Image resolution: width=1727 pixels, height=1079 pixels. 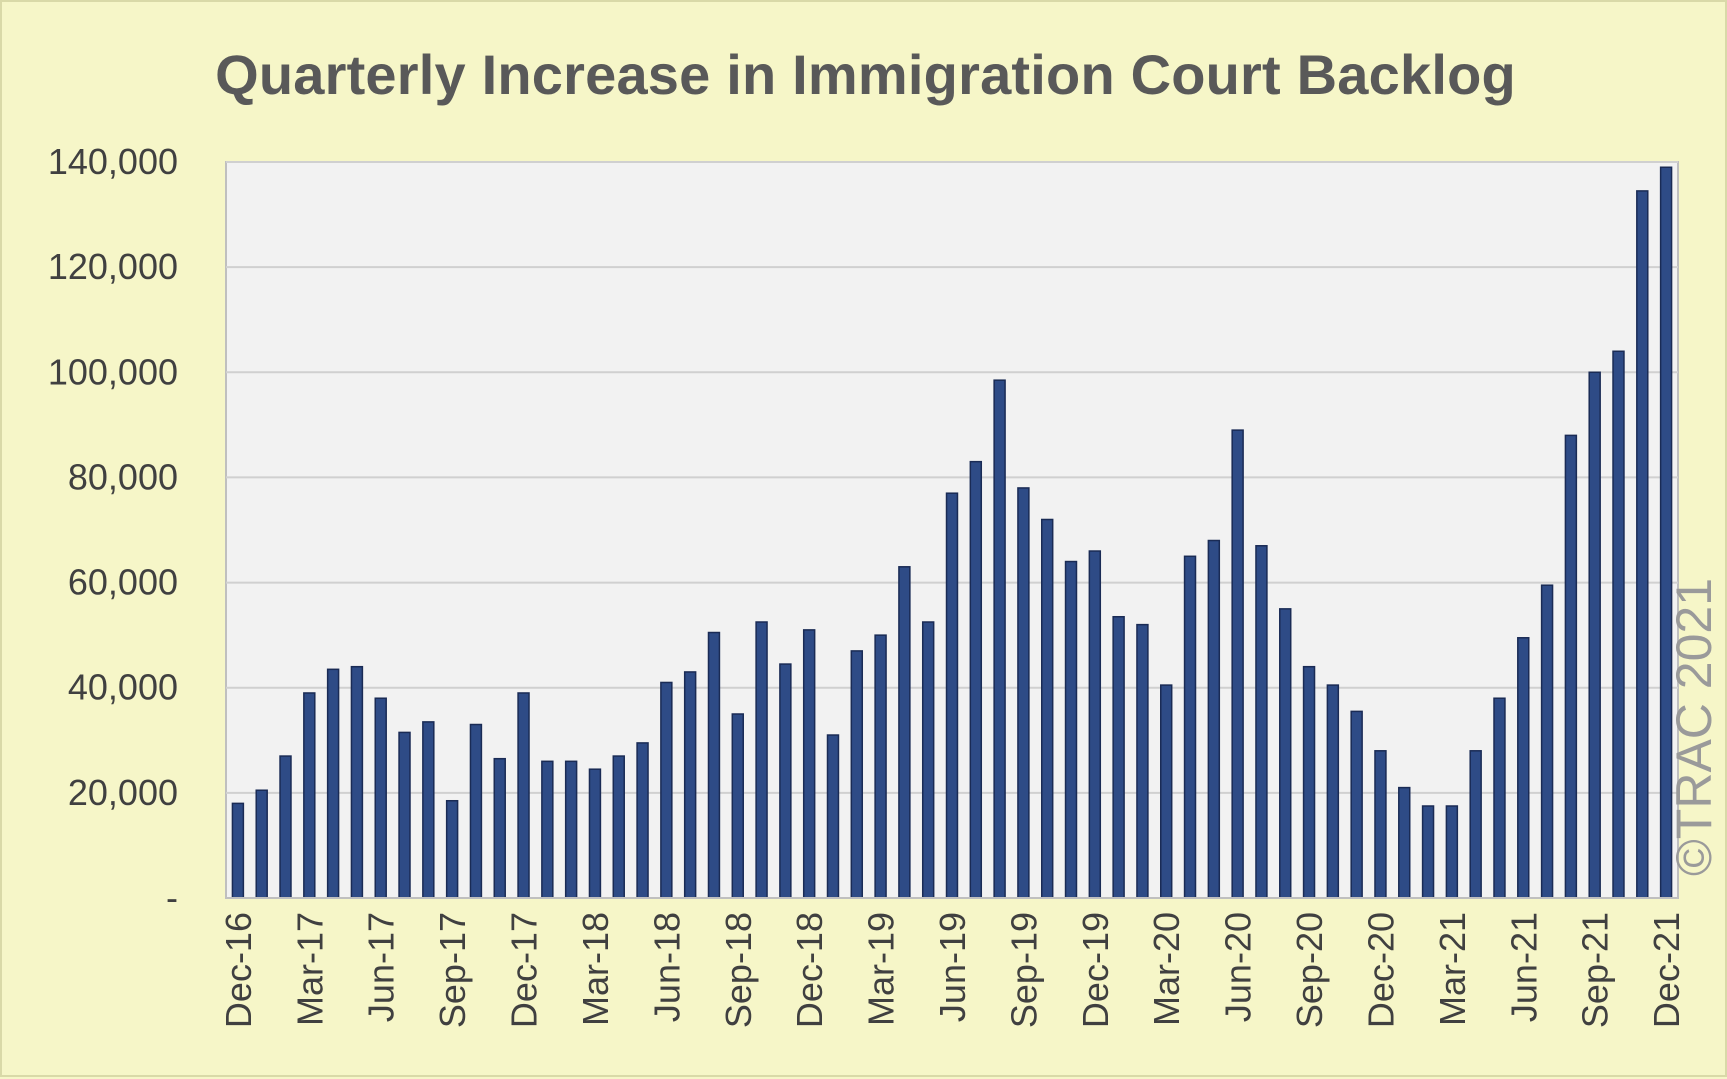 What do you see at coordinates (123, 476) in the screenshot?
I see `y-tick-label: 80,000` at bounding box center [123, 476].